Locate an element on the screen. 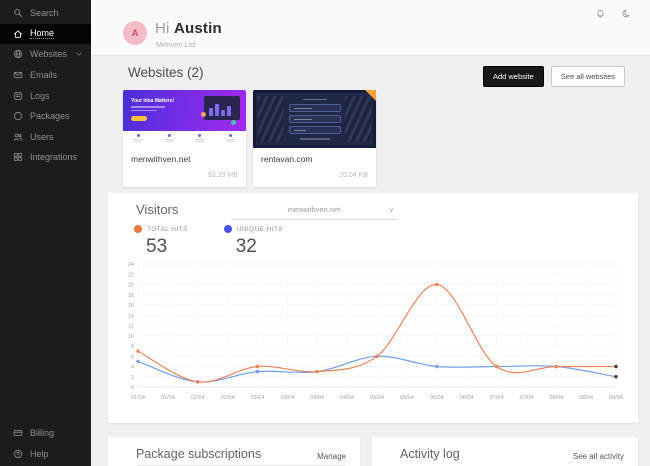 The image size is (650, 466). website-size: 92.29 MB is located at coordinates (223, 175).